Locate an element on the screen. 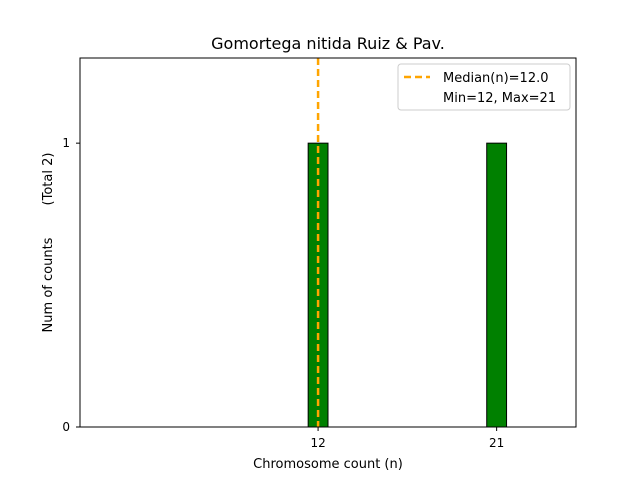 This screenshot has height=480, width=640. y-axis-total-label: (Total 2) is located at coordinates (48, 179).